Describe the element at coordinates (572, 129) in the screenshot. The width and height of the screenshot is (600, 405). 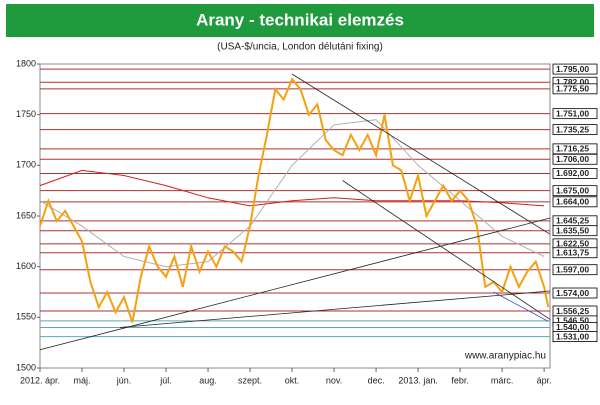
I see `level-label: 1.735,25` at that location.